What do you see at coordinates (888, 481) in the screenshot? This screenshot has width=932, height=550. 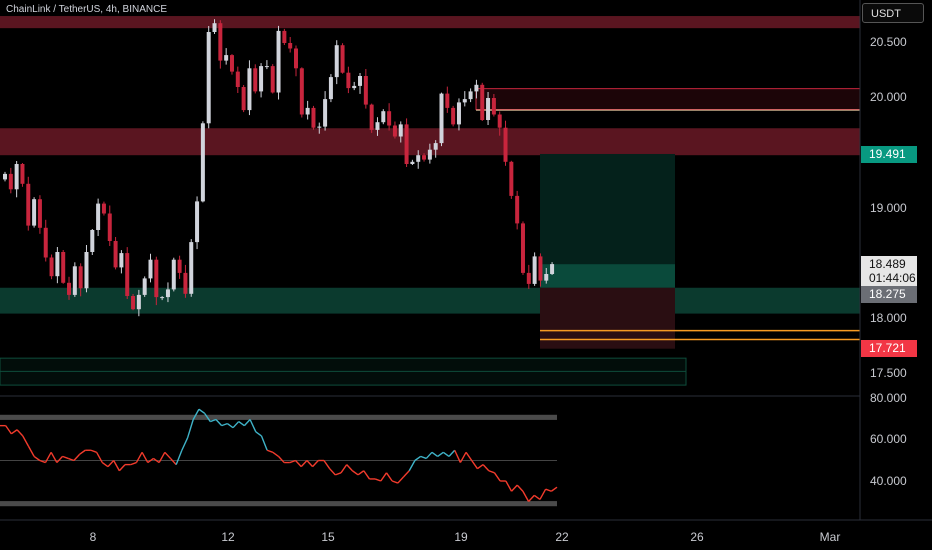 I see `rsi-tick-label: 40.000` at bounding box center [888, 481].